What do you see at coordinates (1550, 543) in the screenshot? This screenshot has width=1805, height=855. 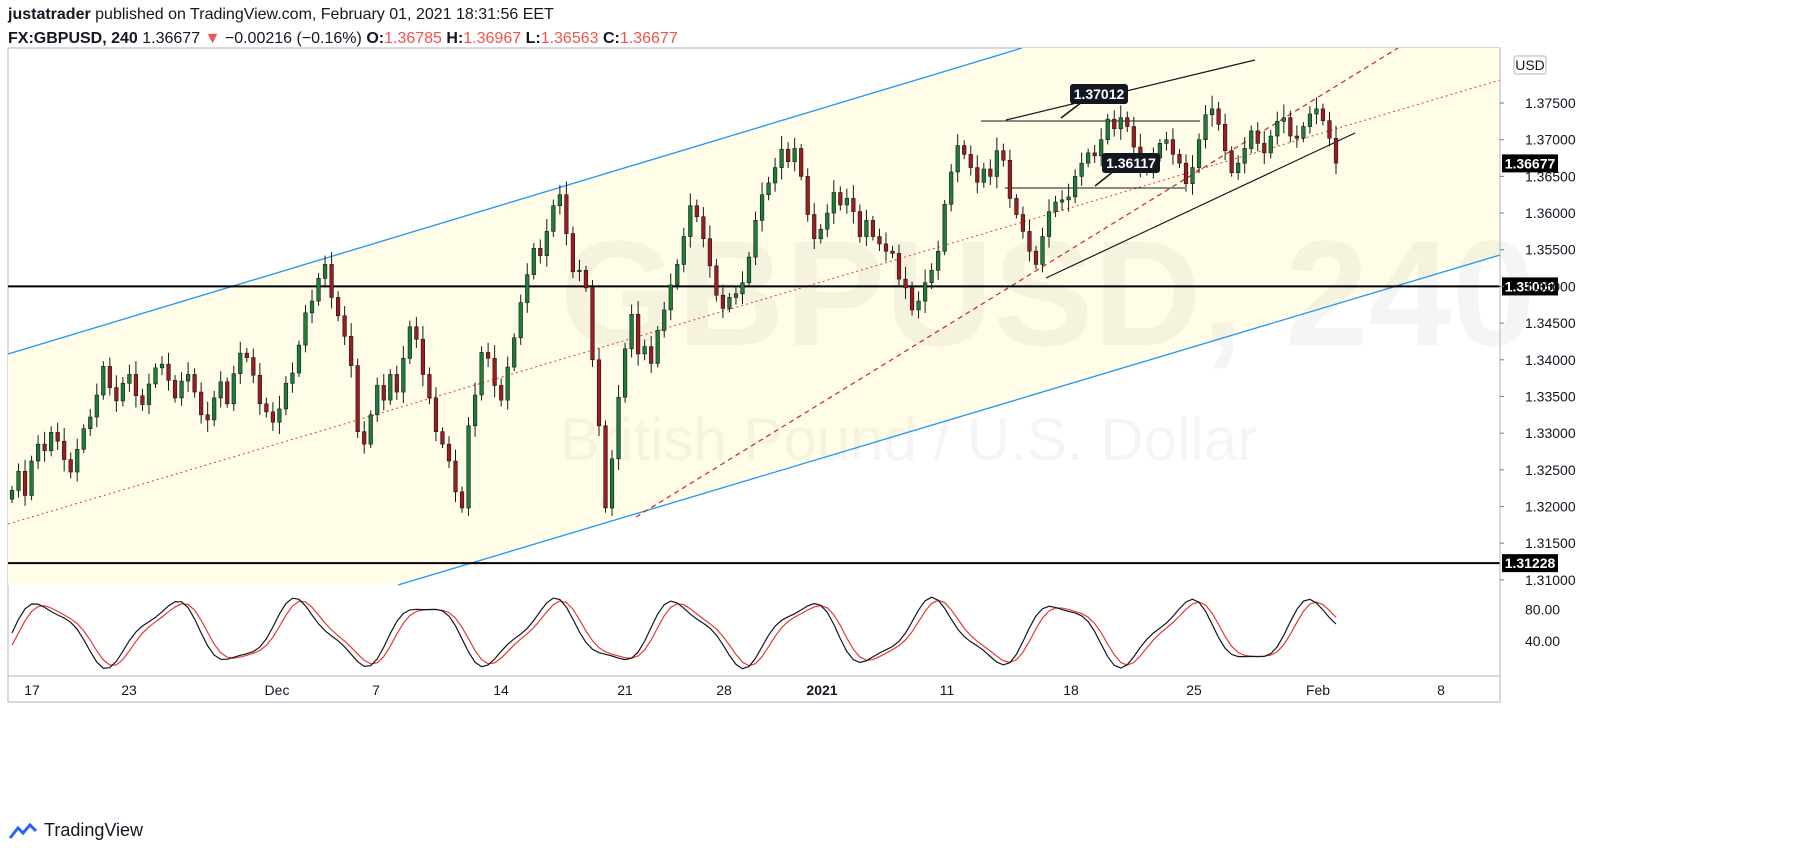 I see `price-tick-label: 1.31500` at bounding box center [1550, 543].